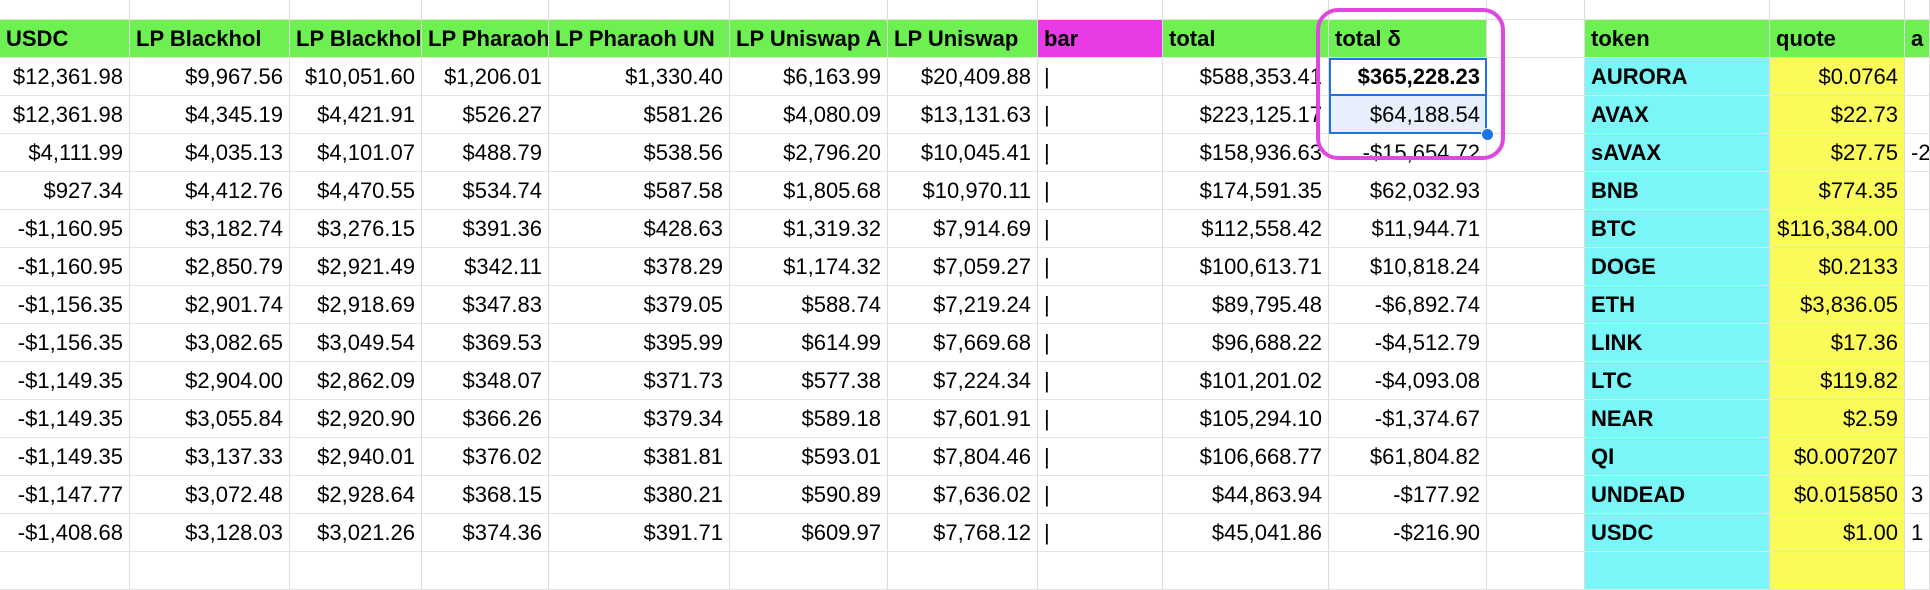 This screenshot has width=1930, height=590. I want to click on table-cell-total: $44,863.94, so click(1246, 495).